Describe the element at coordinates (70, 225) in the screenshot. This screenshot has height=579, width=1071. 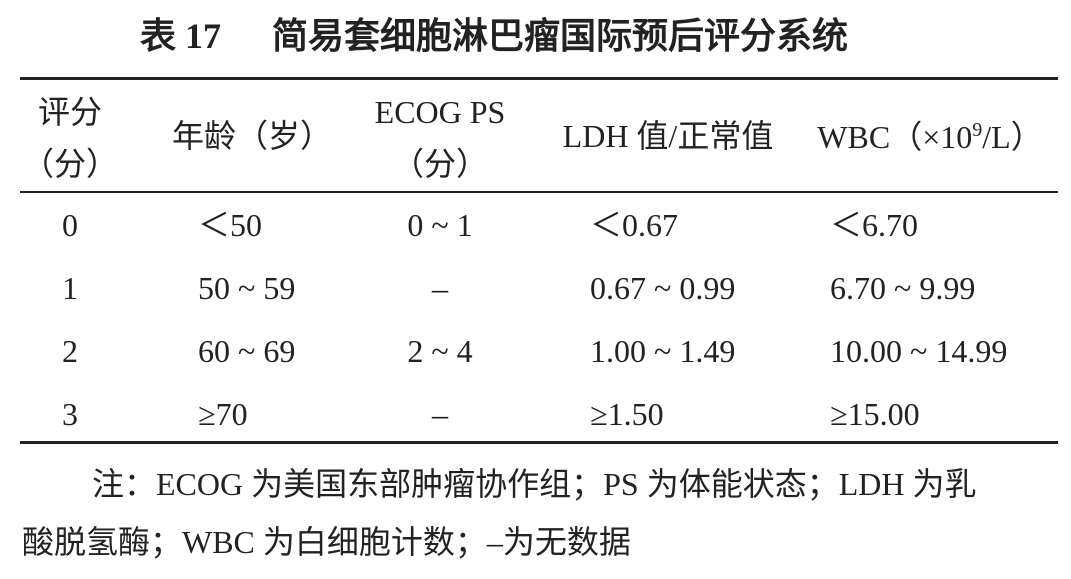
I see `table-cell: 0` at that location.